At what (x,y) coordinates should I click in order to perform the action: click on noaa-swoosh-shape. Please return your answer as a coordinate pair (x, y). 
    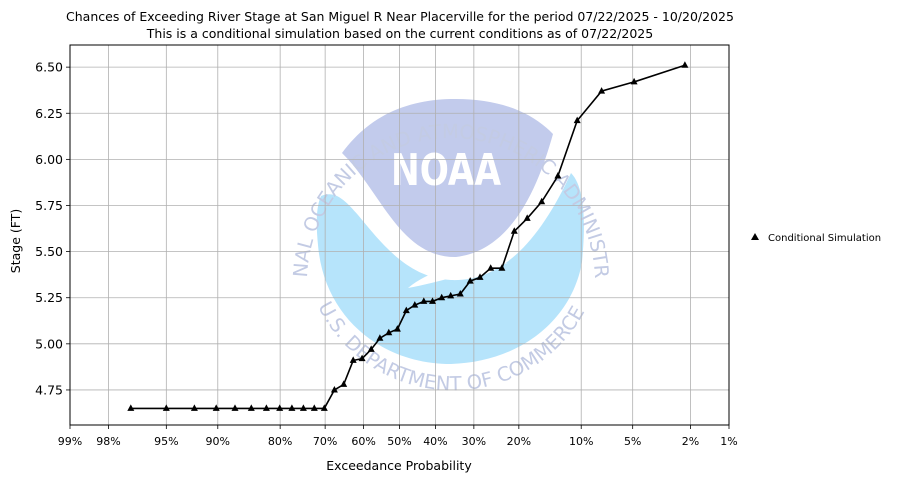
    Looking at the image, I should click on (458, 275).